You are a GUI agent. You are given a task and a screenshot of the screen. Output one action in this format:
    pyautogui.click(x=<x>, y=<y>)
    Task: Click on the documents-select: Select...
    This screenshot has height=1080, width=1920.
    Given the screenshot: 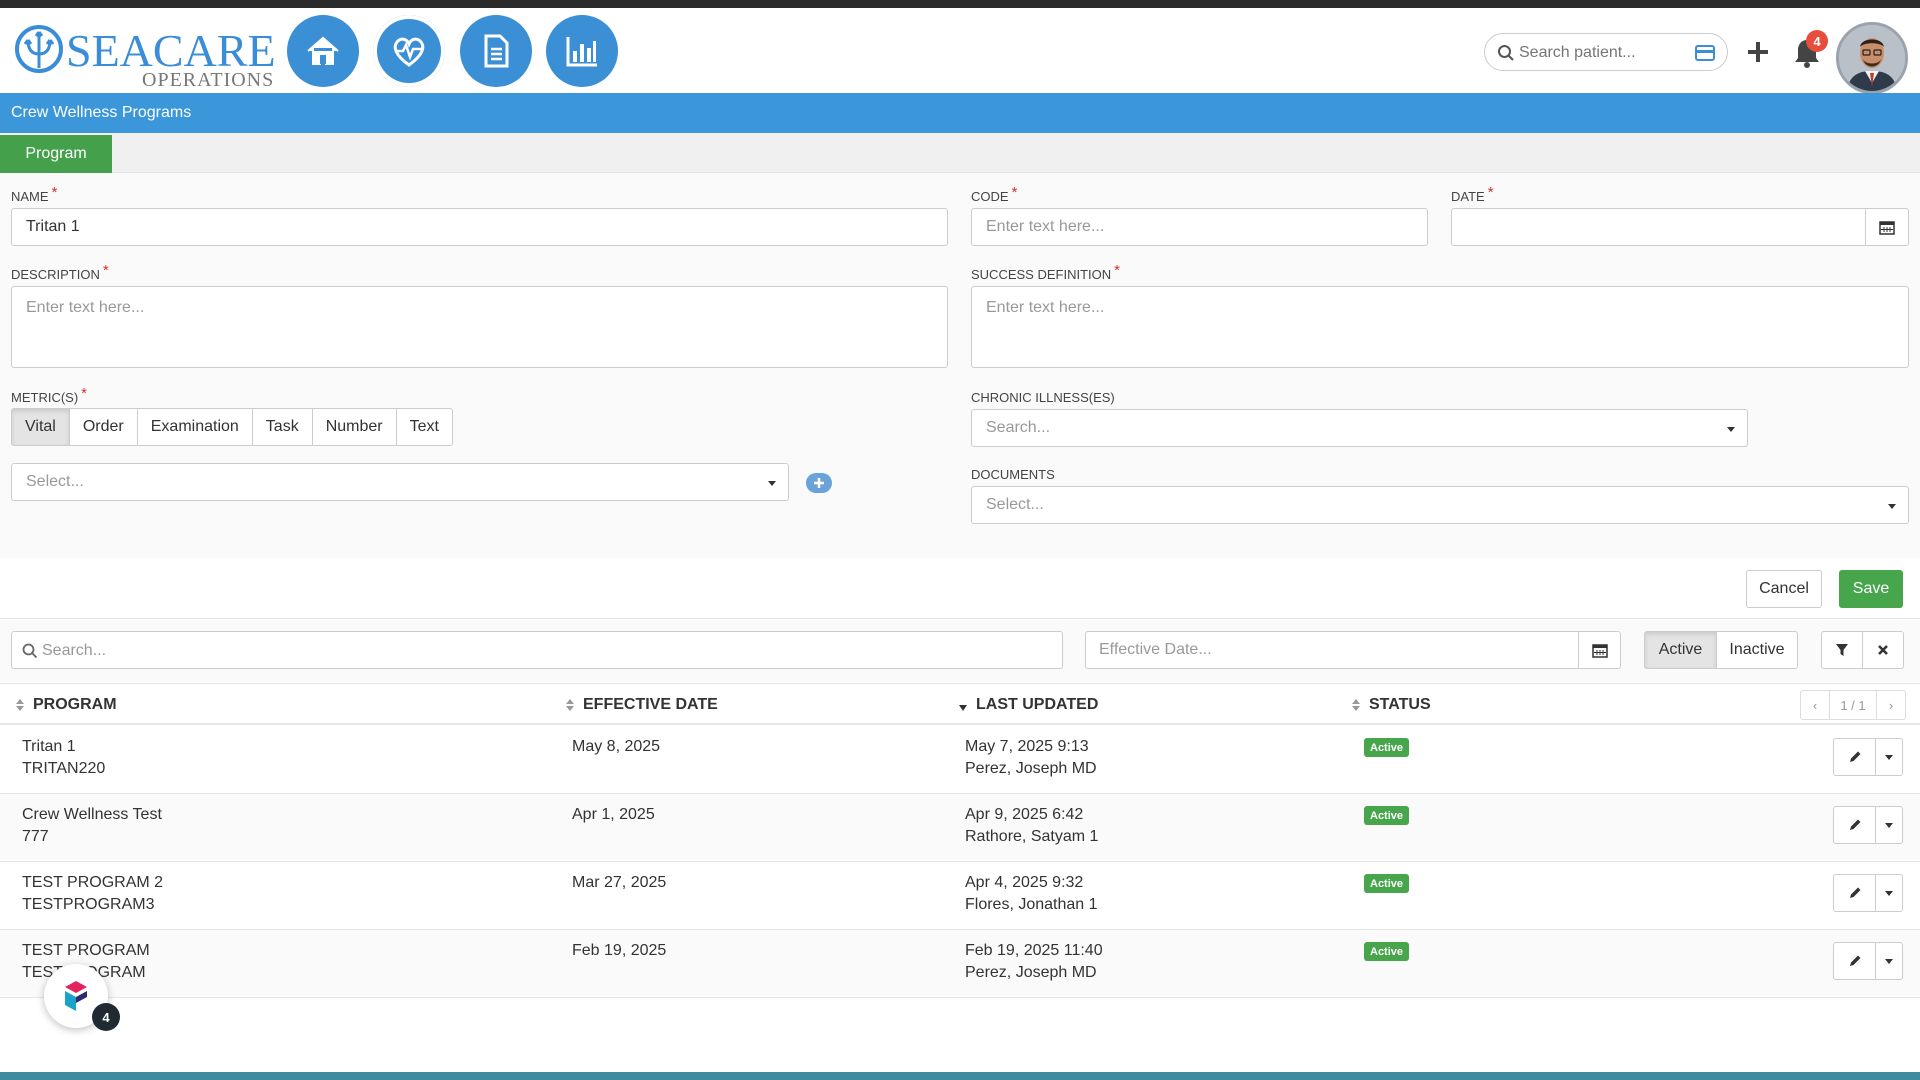 What is the action you would take?
    pyautogui.click(x=1440, y=505)
    